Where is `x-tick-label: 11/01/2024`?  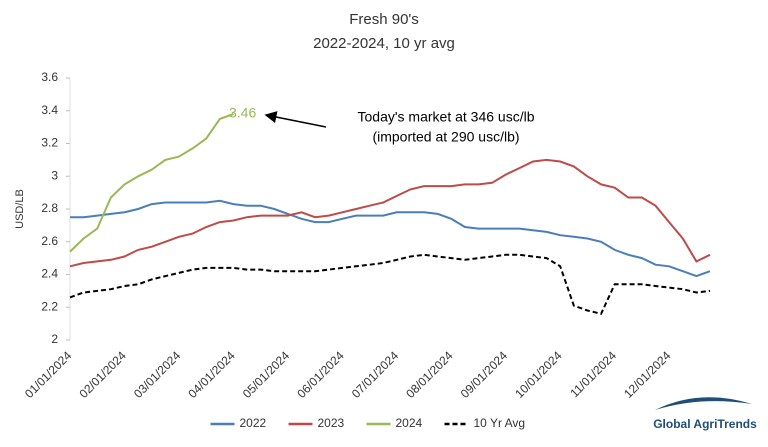
x-tick-label: 11/01/2024 is located at coordinates (593, 374).